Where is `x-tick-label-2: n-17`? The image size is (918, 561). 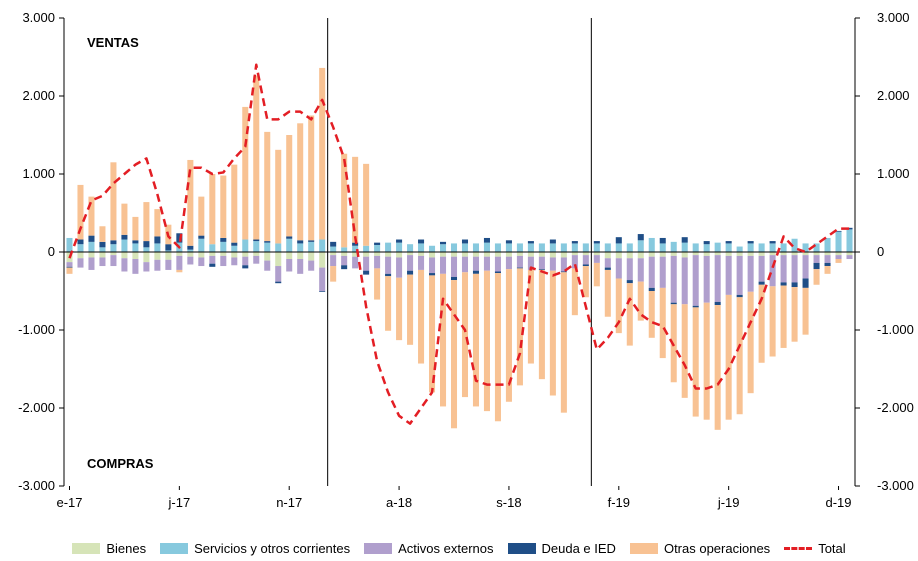
x-tick-label-2: n-17 is located at coordinates (289, 502).